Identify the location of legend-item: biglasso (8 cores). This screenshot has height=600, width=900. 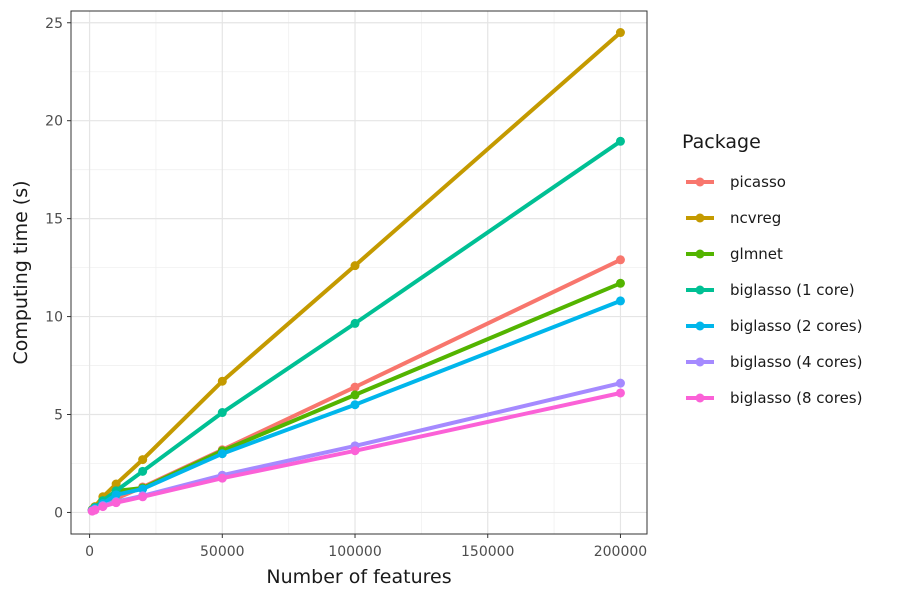
(774, 398).